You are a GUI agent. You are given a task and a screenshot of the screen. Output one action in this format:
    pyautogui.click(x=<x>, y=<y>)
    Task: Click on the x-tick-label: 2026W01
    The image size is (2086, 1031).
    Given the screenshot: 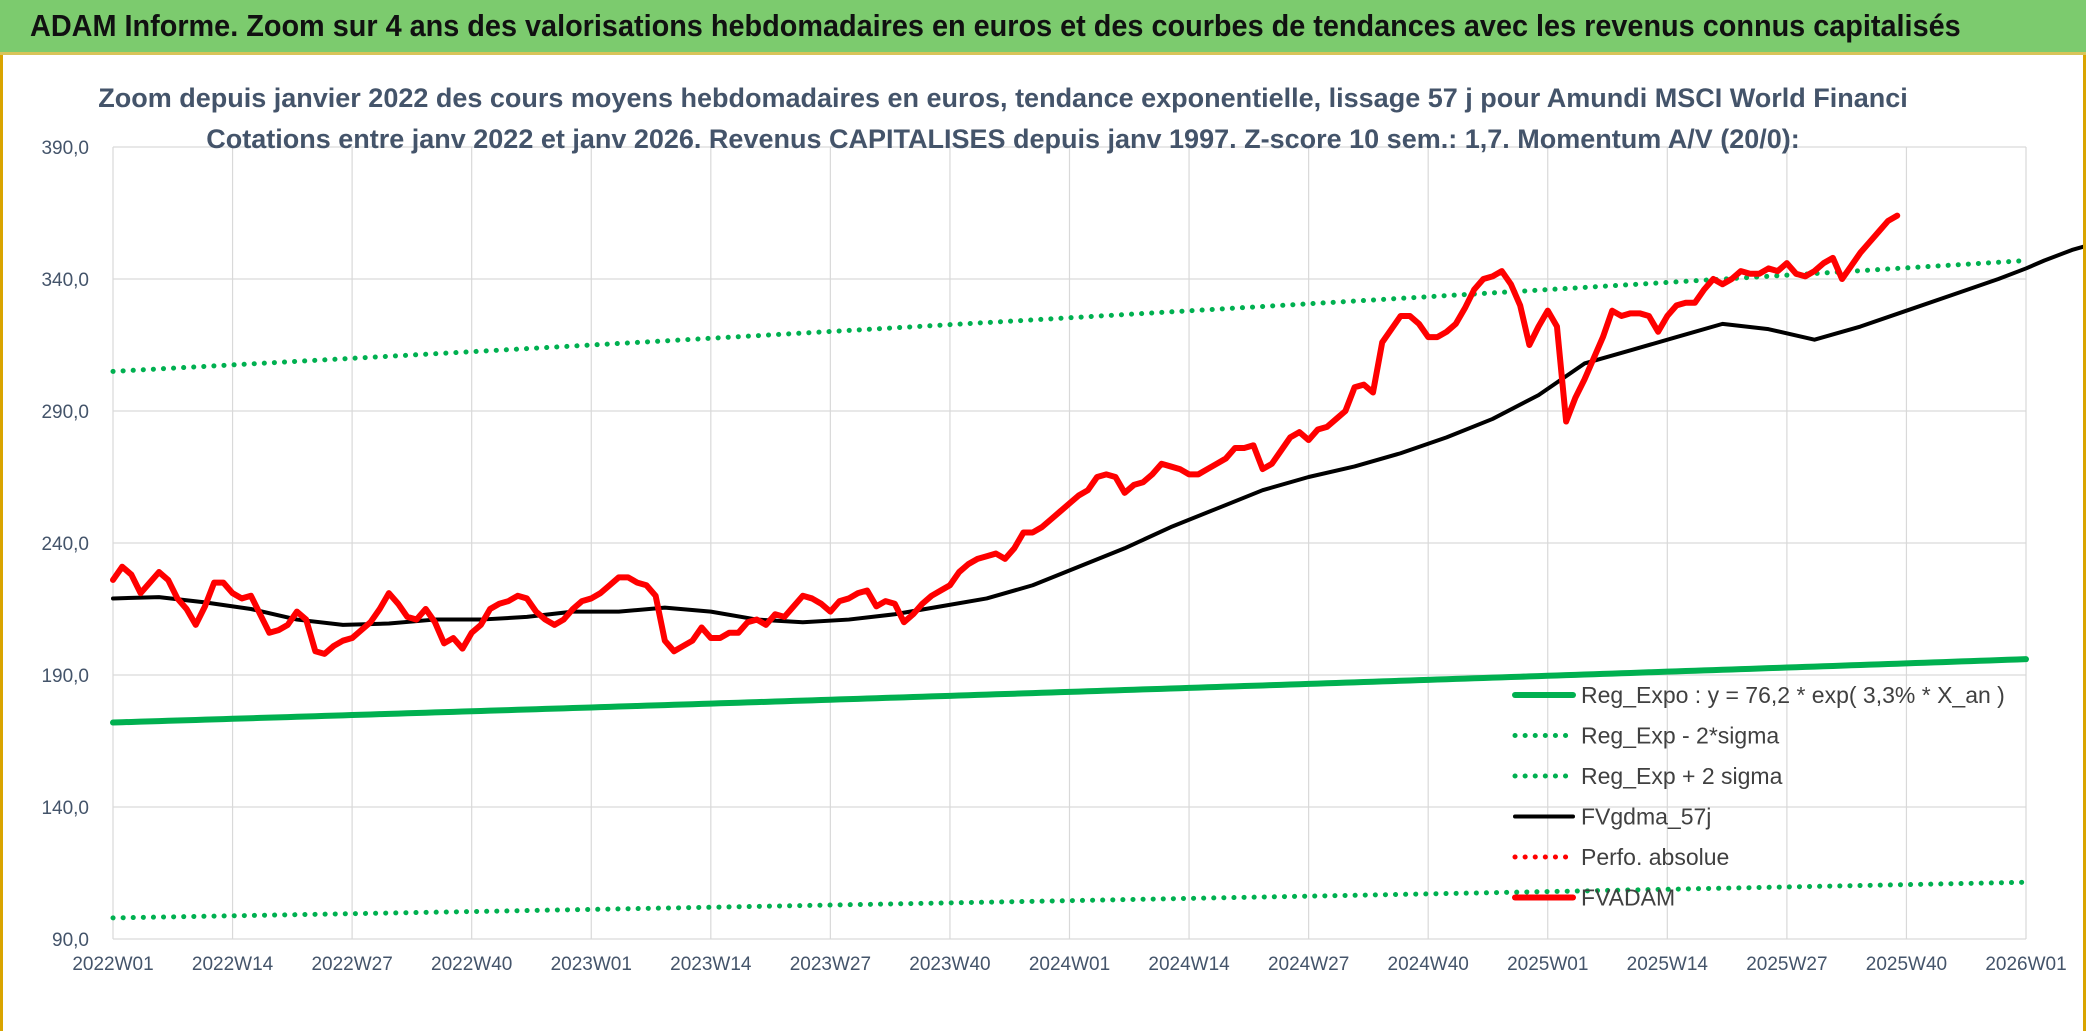 What is the action you would take?
    pyautogui.click(x=2025, y=964)
    